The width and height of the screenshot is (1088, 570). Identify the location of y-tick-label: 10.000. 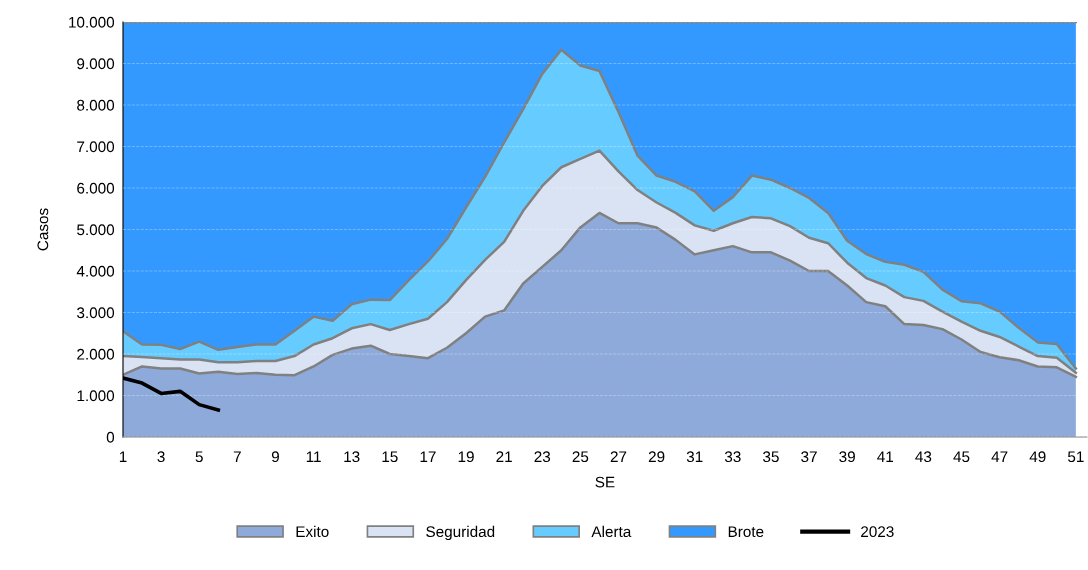
(92, 22).